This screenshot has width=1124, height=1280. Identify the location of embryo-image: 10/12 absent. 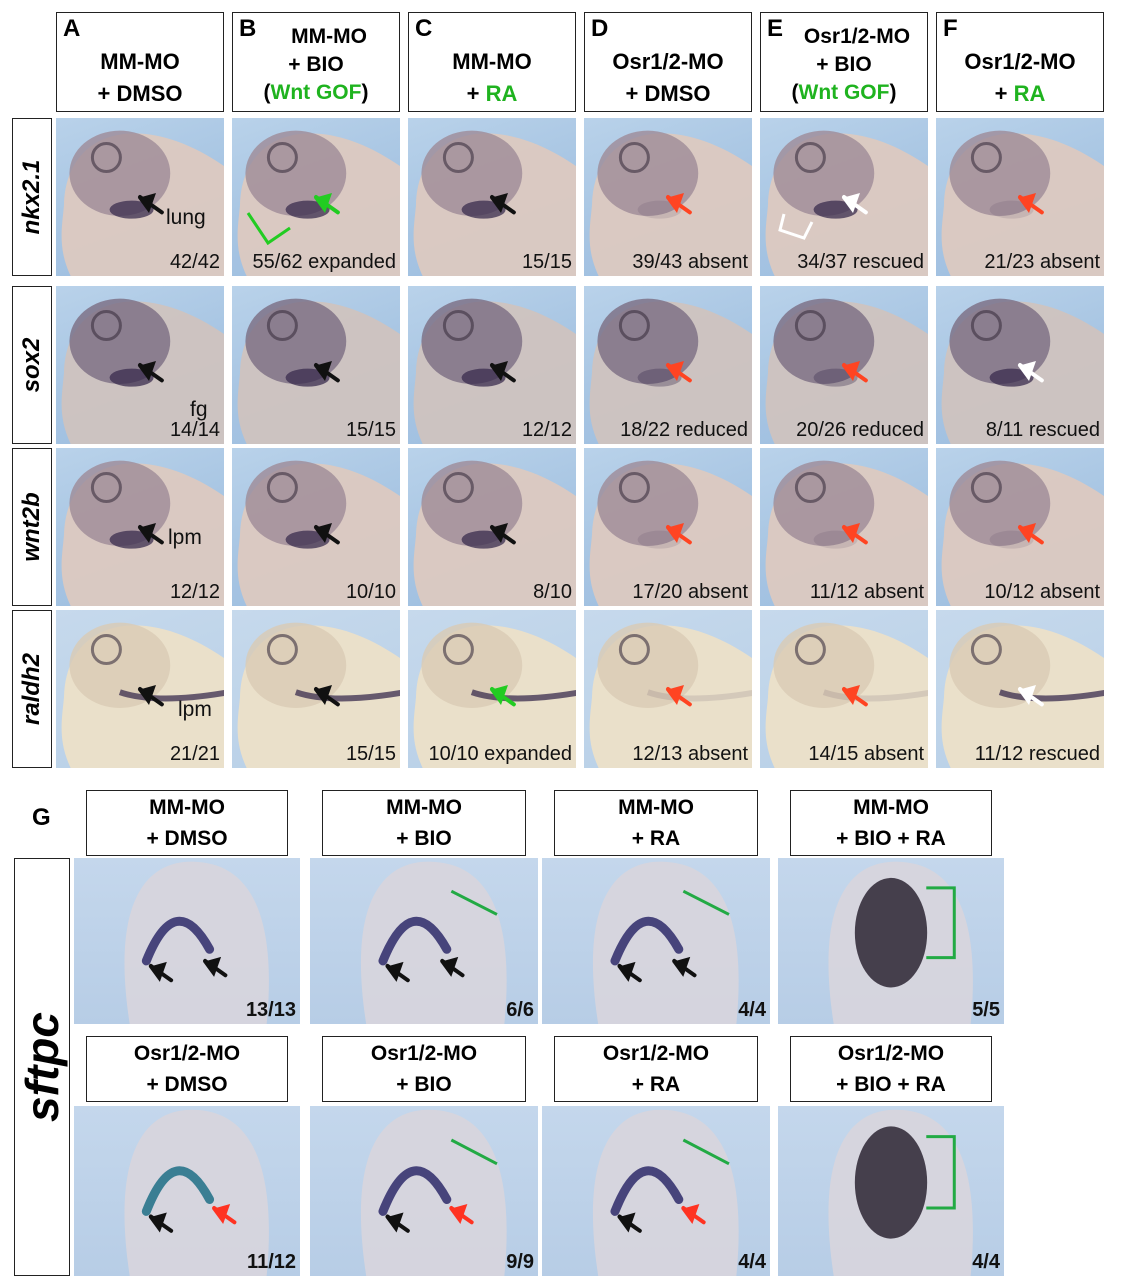
(1020, 527).